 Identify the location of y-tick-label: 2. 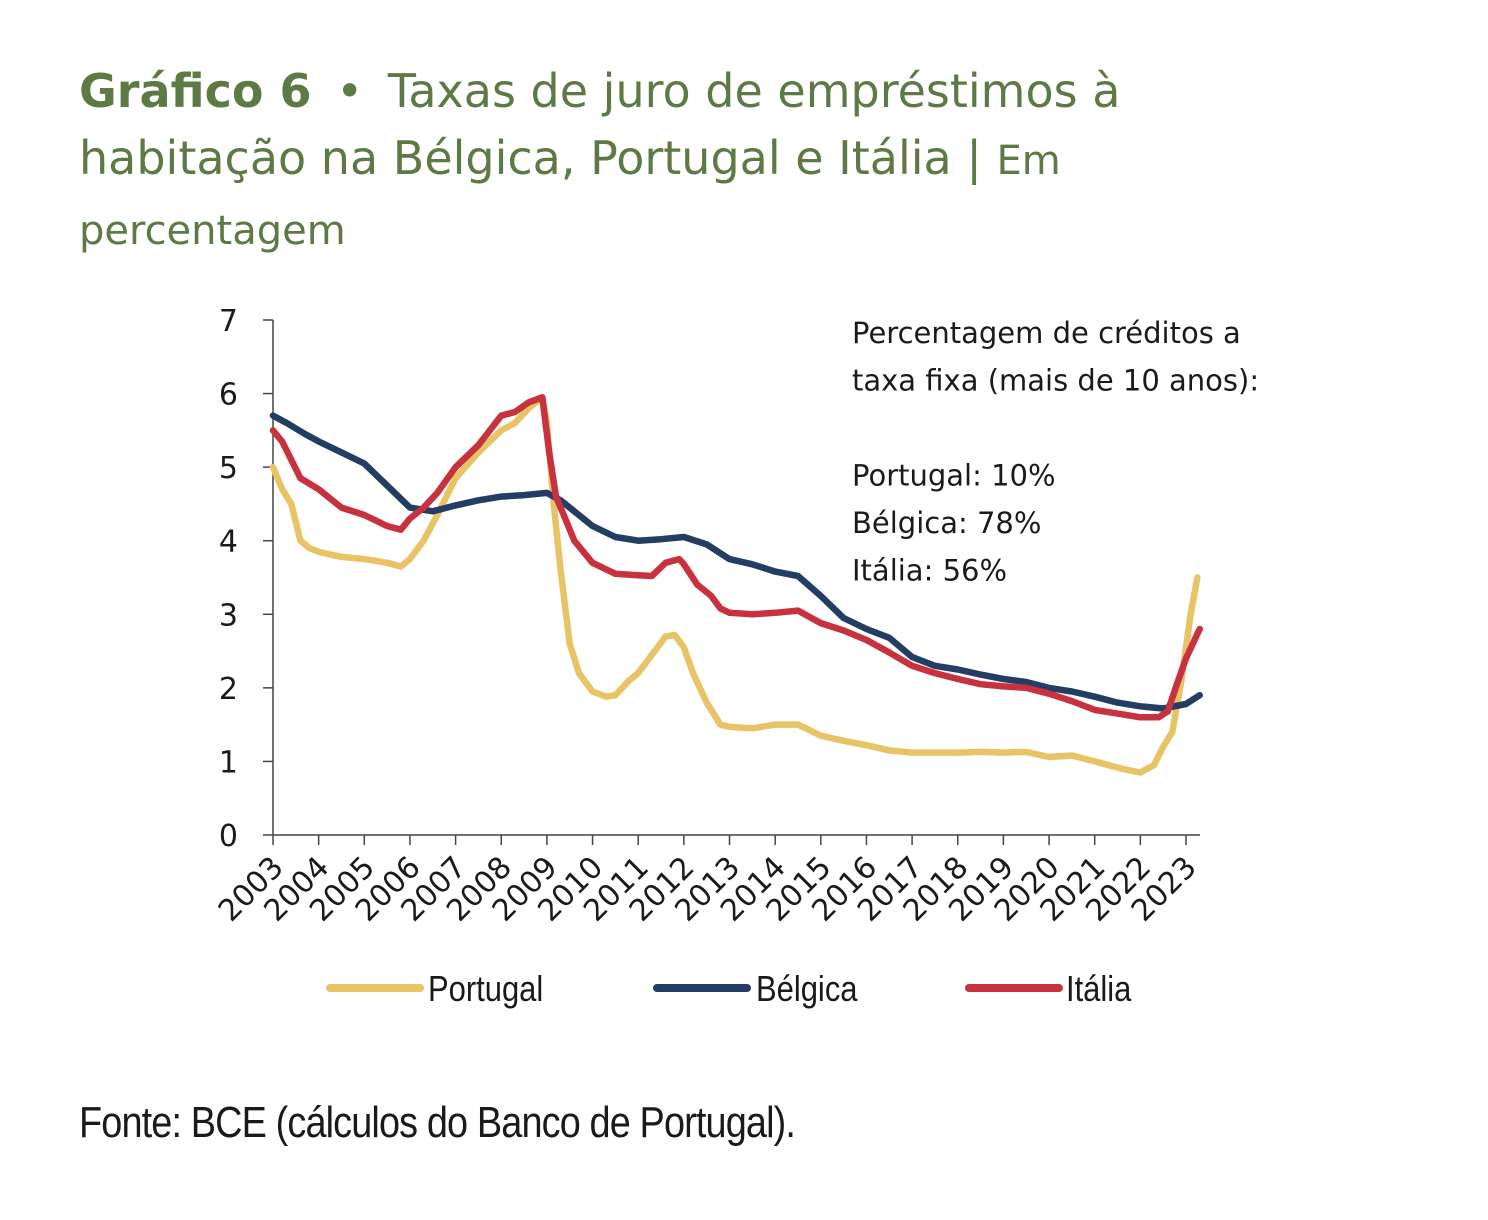
(228, 689).